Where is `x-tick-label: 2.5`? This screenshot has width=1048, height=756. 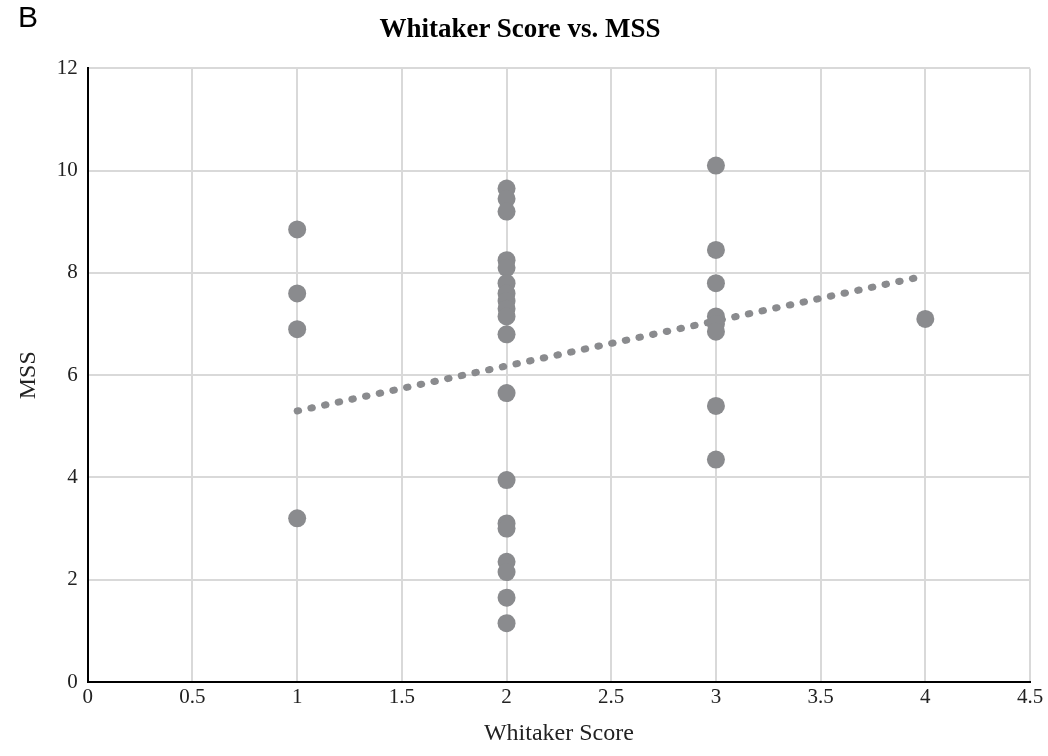 x-tick-label: 2.5 is located at coordinates (611, 696).